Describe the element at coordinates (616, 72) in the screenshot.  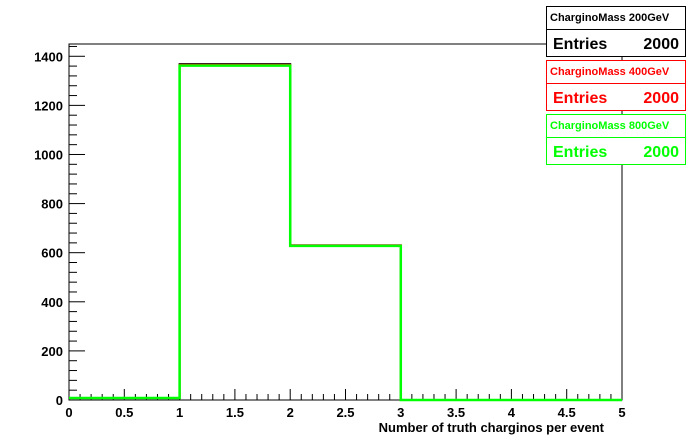
I see `stat-box-title: CharginoMass 400GeV` at that location.